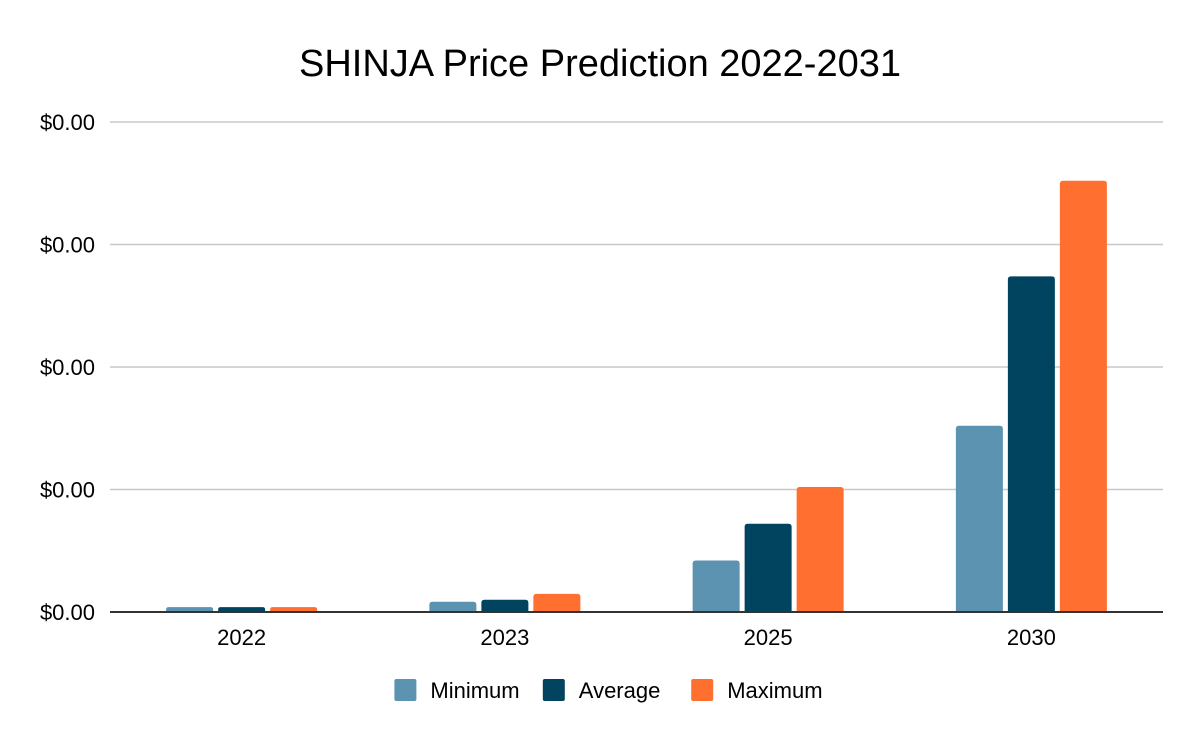 This screenshot has width=1200, height=747. I want to click on legend-swatch-average, so click(553, 690).